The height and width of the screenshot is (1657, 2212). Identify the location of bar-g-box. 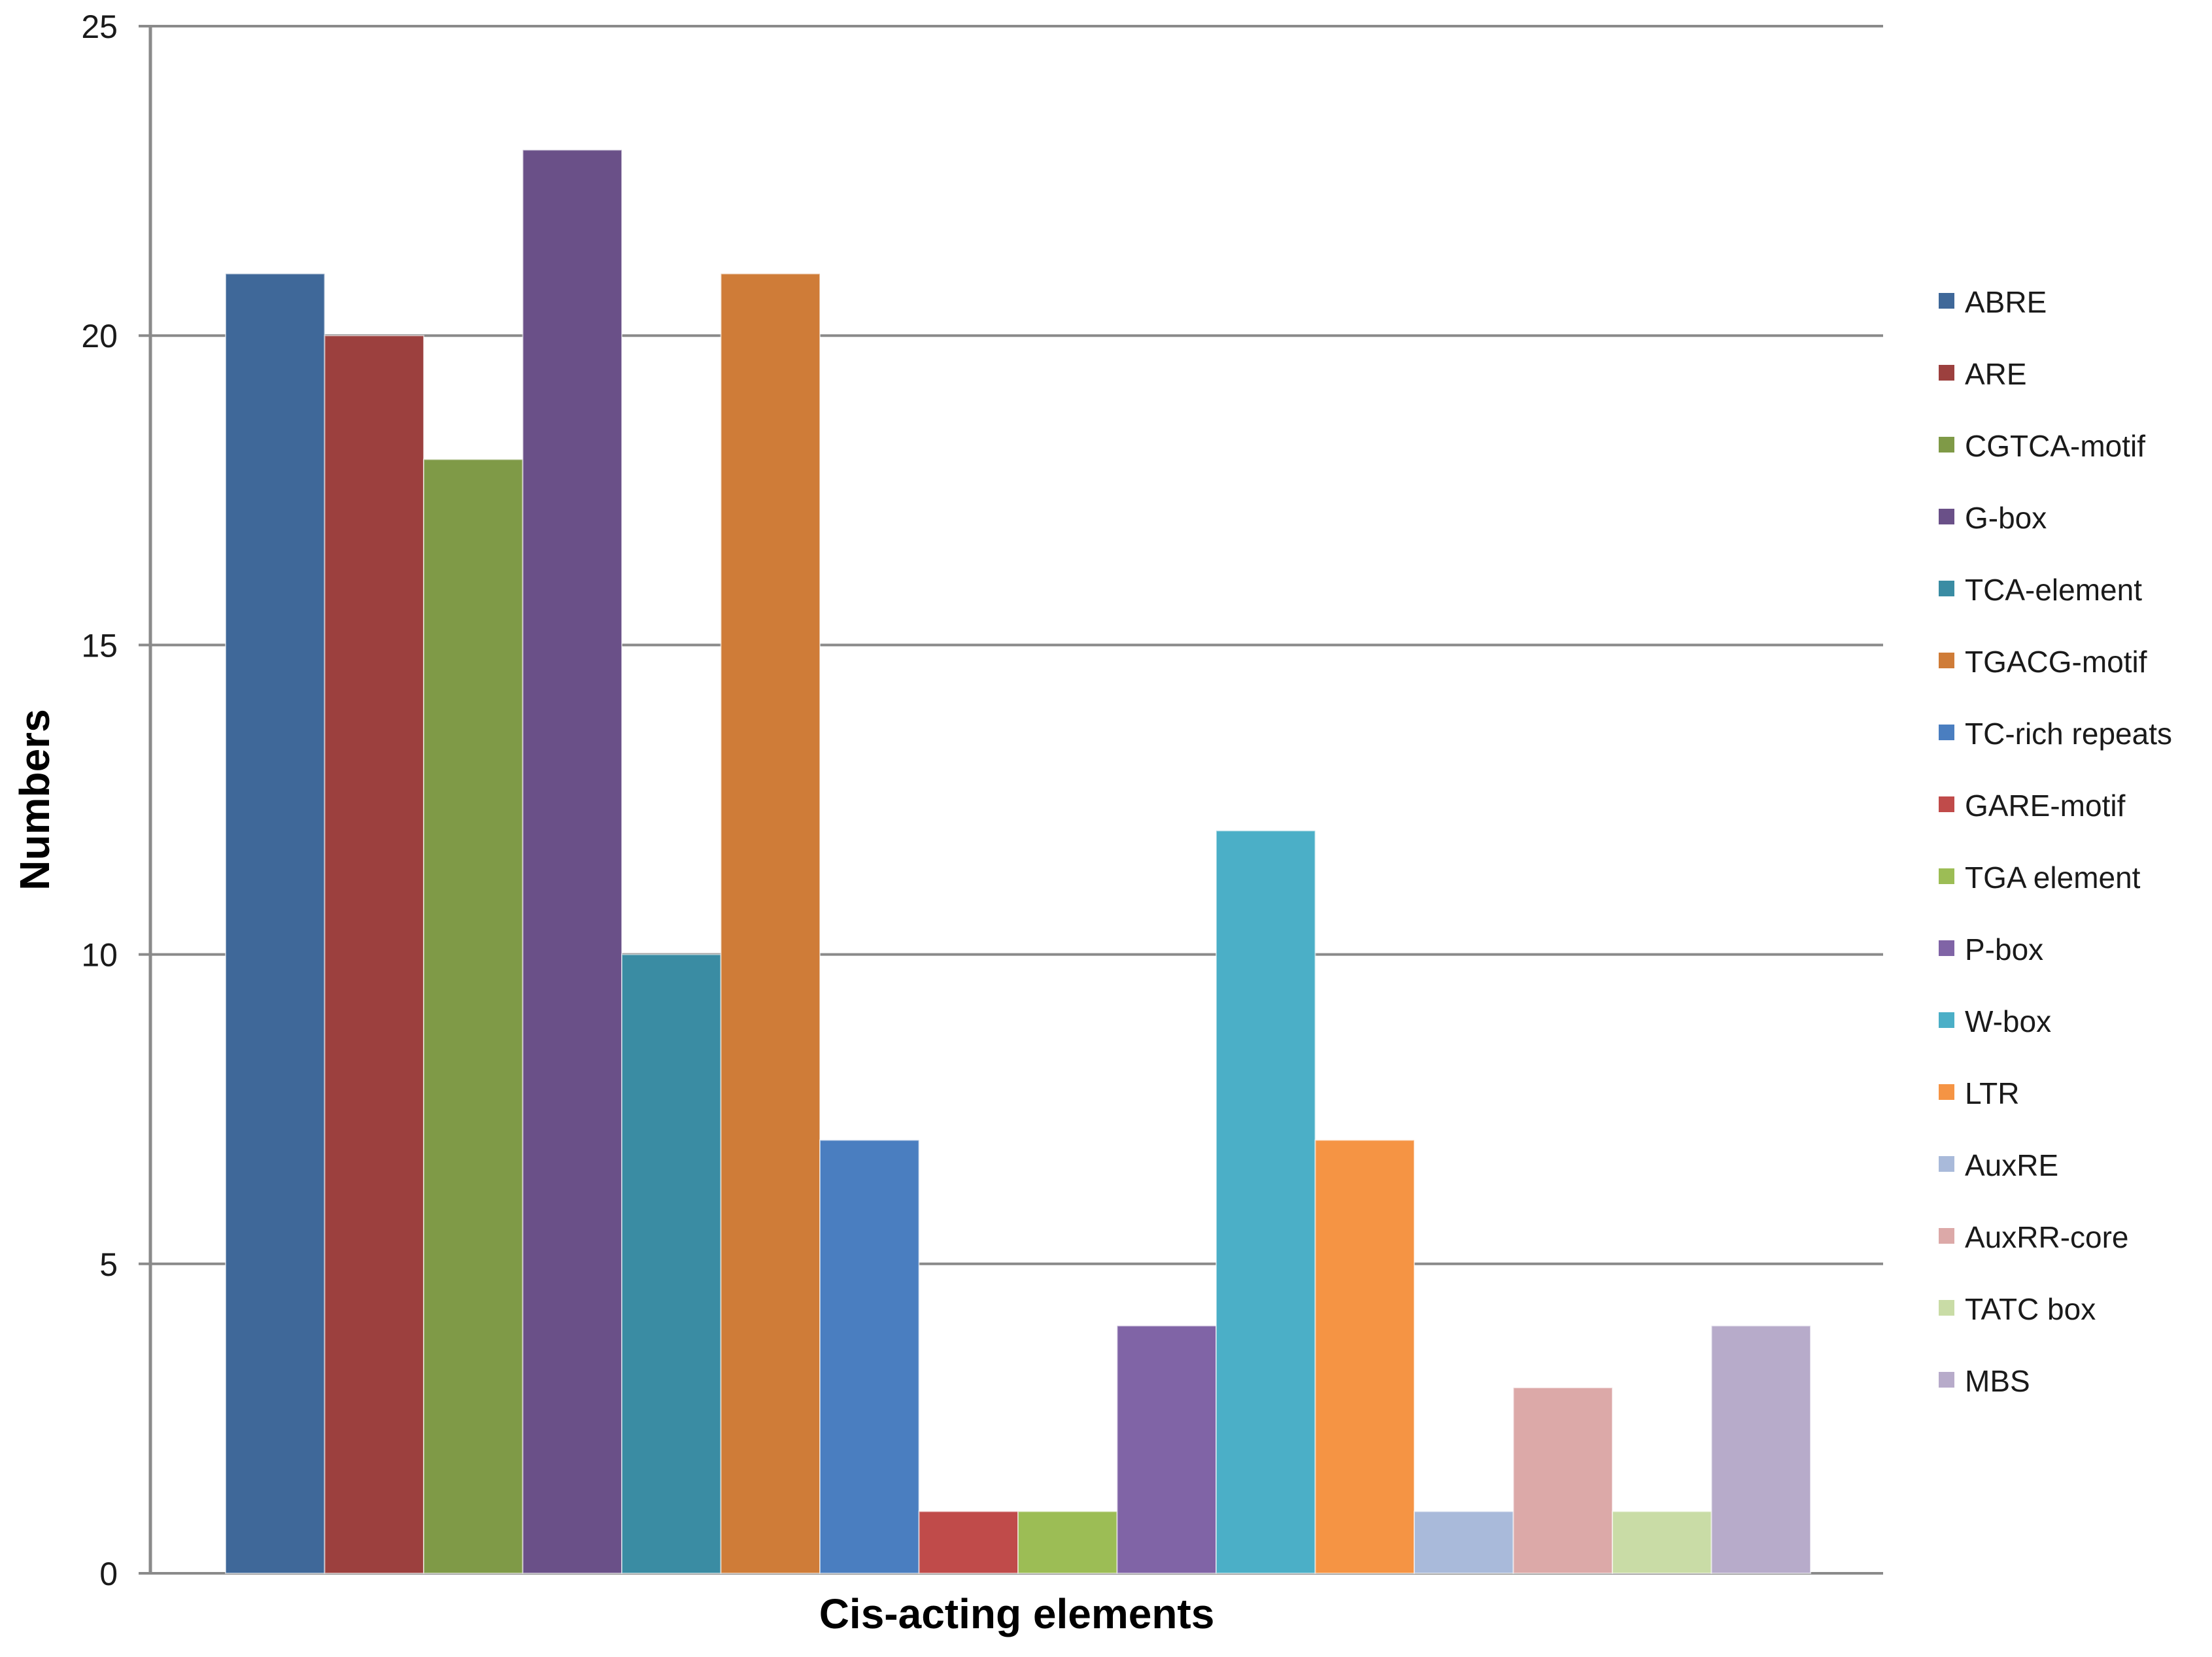
(572, 861).